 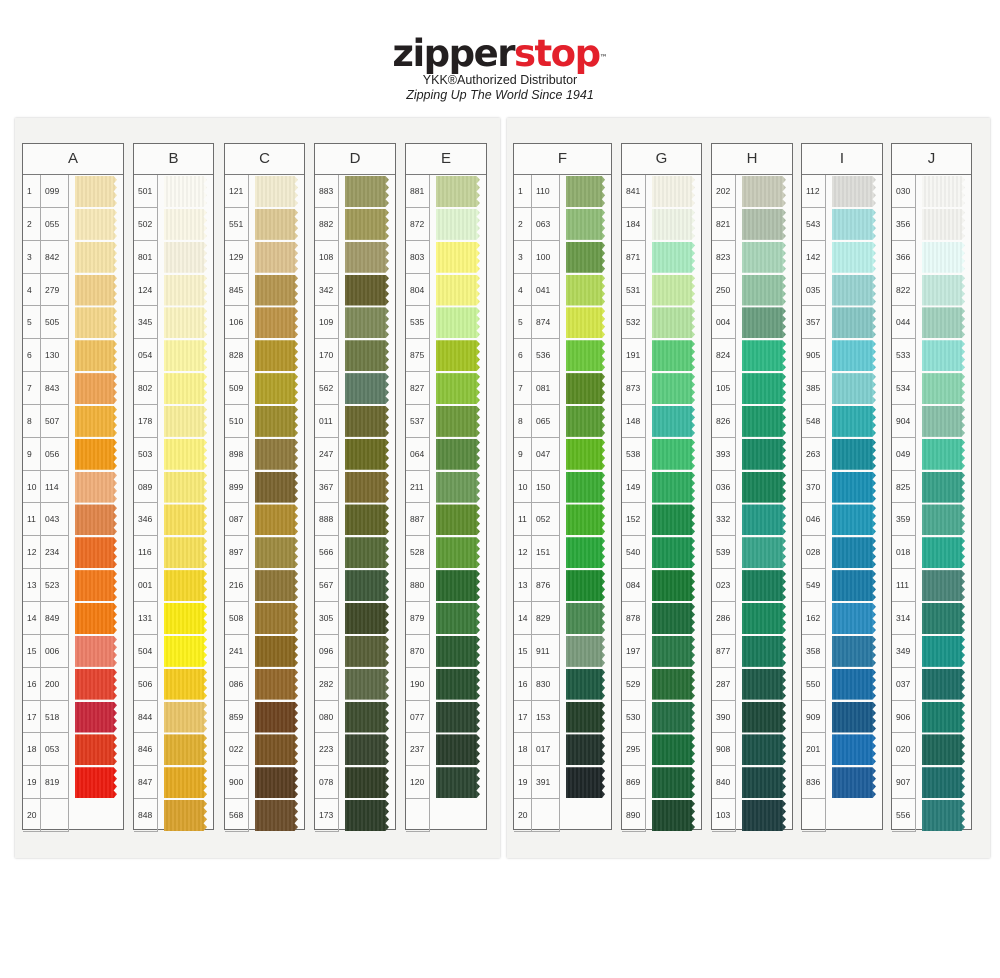 What do you see at coordinates (73, 717) in the screenshot?
I see `shade-row: 17 518` at bounding box center [73, 717].